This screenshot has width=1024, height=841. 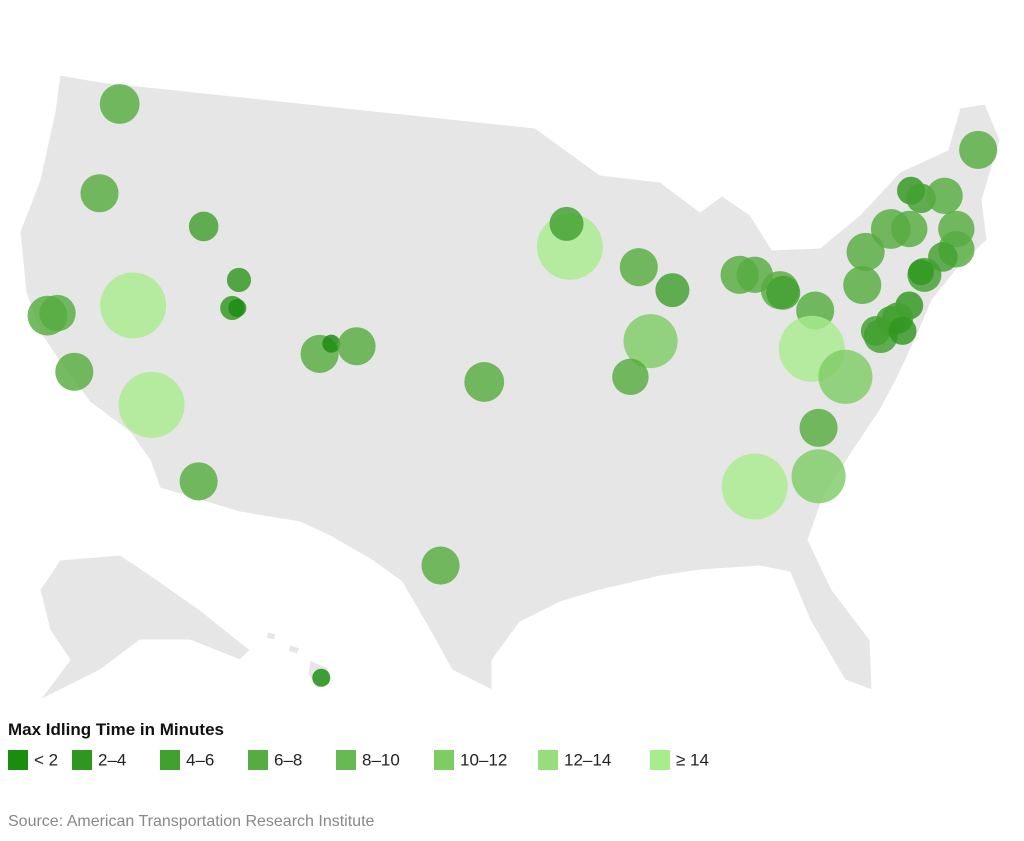 I want to click on legend-label: < 2, so click(x=46, y=759).